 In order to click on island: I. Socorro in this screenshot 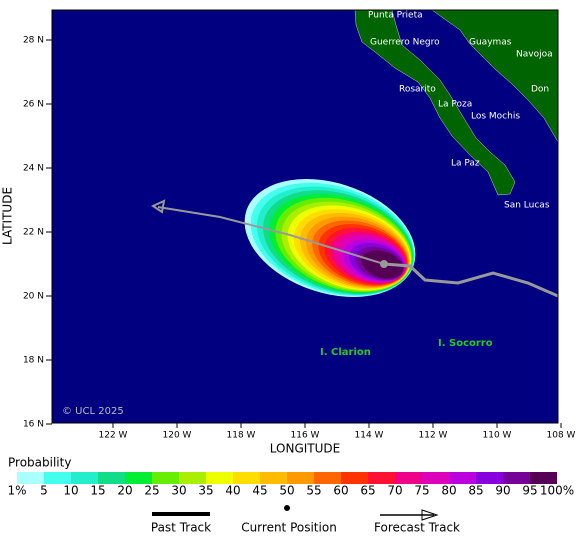, I will do `click(465, 343)`.